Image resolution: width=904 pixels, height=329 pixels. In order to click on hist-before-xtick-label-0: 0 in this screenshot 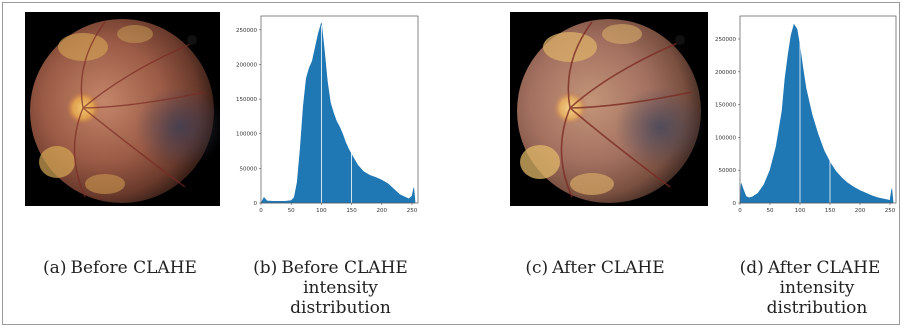, I will do `click(261, 211)`.